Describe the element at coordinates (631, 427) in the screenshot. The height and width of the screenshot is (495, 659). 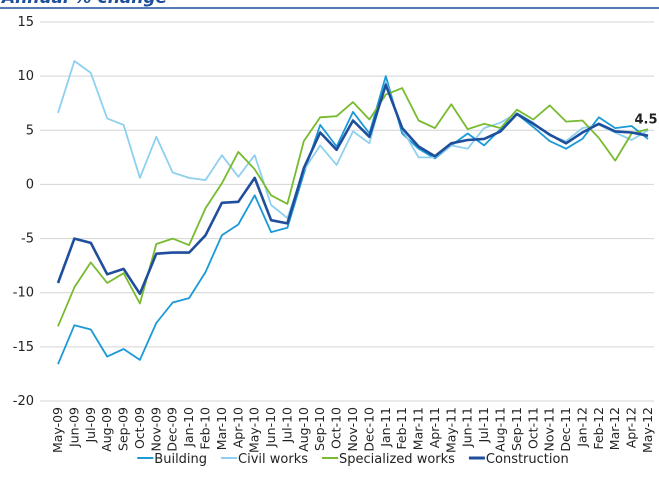
I see `x-tick-label: Apr-12` at that location.